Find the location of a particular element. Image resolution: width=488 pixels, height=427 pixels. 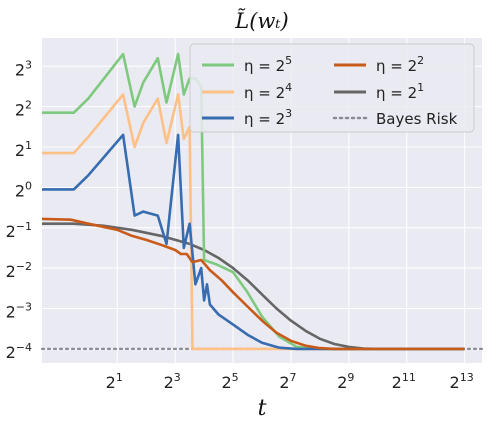

x-tick-label: 211 is located at coordinates (404, 381).